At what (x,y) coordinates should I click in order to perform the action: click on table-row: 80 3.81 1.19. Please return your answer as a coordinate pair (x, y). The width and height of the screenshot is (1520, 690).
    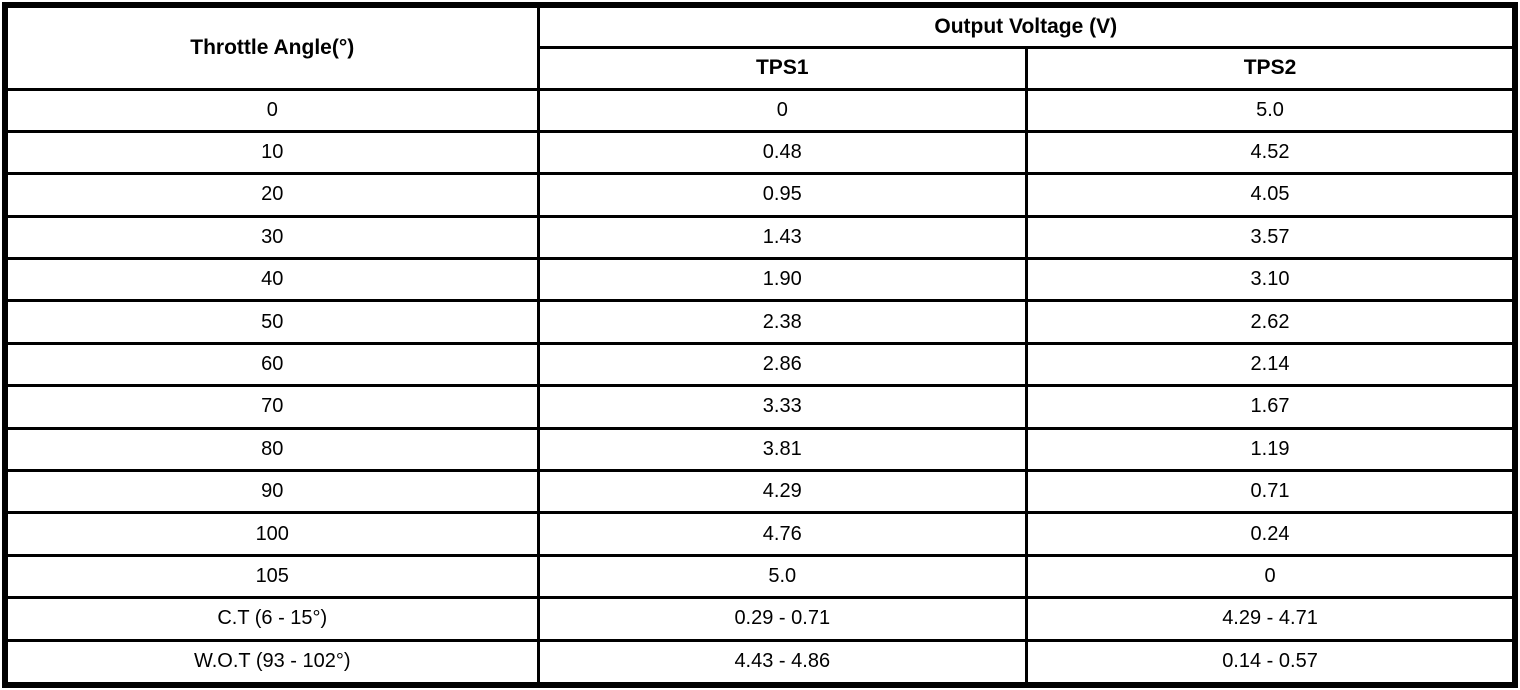
    Looking at the image, I should click on (760, 449).